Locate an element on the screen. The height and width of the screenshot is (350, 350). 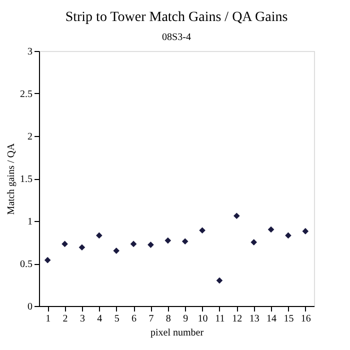
x-tick-label: 8 is located at coordinates (168, 319).